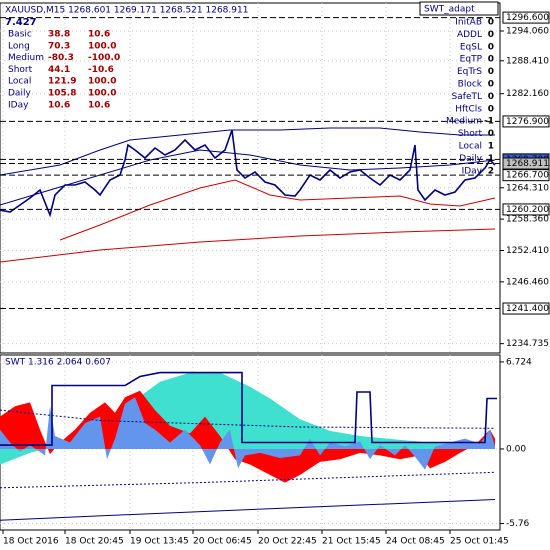 This screenshot has height=550, width=550. Describe the element at coordinates (470, 85) in the screenshot. I see `panel-label: Block` at that location.